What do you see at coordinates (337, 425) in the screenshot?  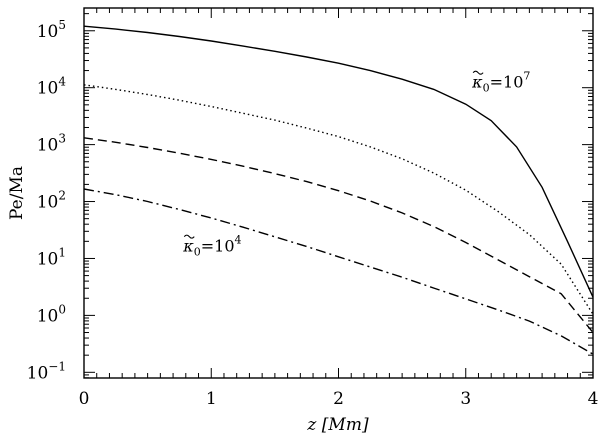 I see `x-axis-label: z [Mm]` at bounding box center [337, 425].